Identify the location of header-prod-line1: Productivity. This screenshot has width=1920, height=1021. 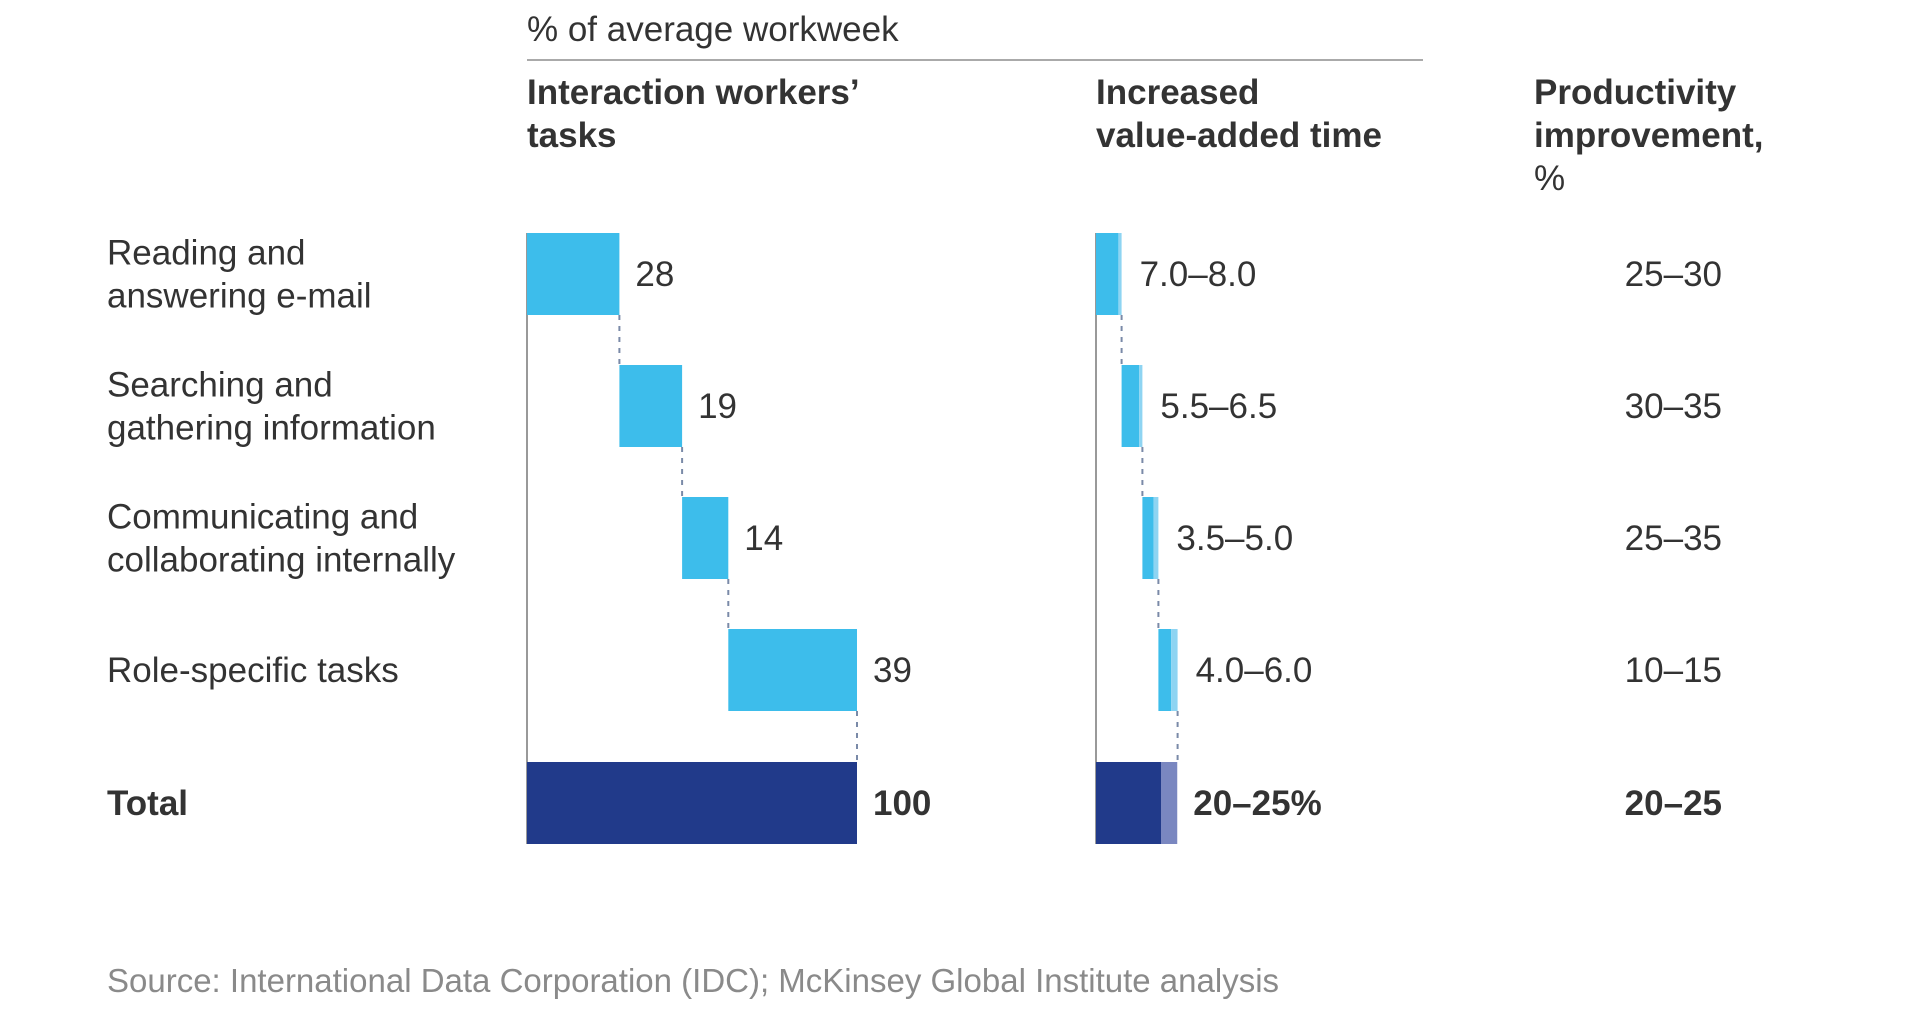
(1635, 92).